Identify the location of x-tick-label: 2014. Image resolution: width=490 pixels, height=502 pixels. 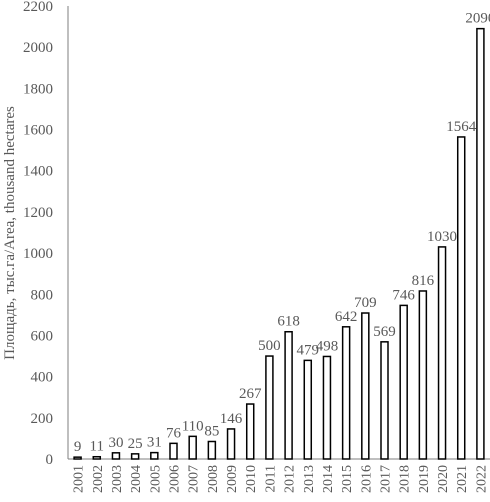
(328, 479).